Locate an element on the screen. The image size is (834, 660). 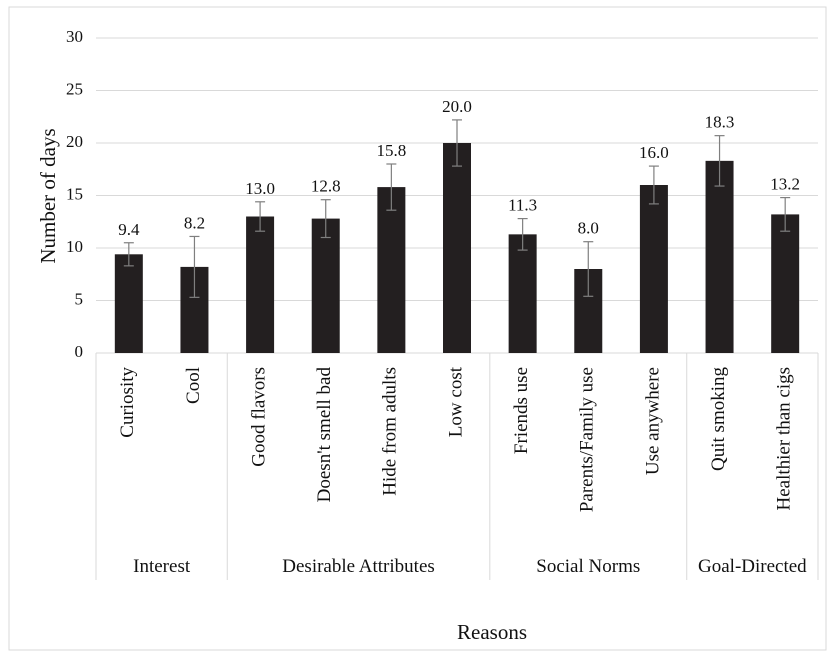
y-tick-label: 5 is located at coordinates (79, 298).